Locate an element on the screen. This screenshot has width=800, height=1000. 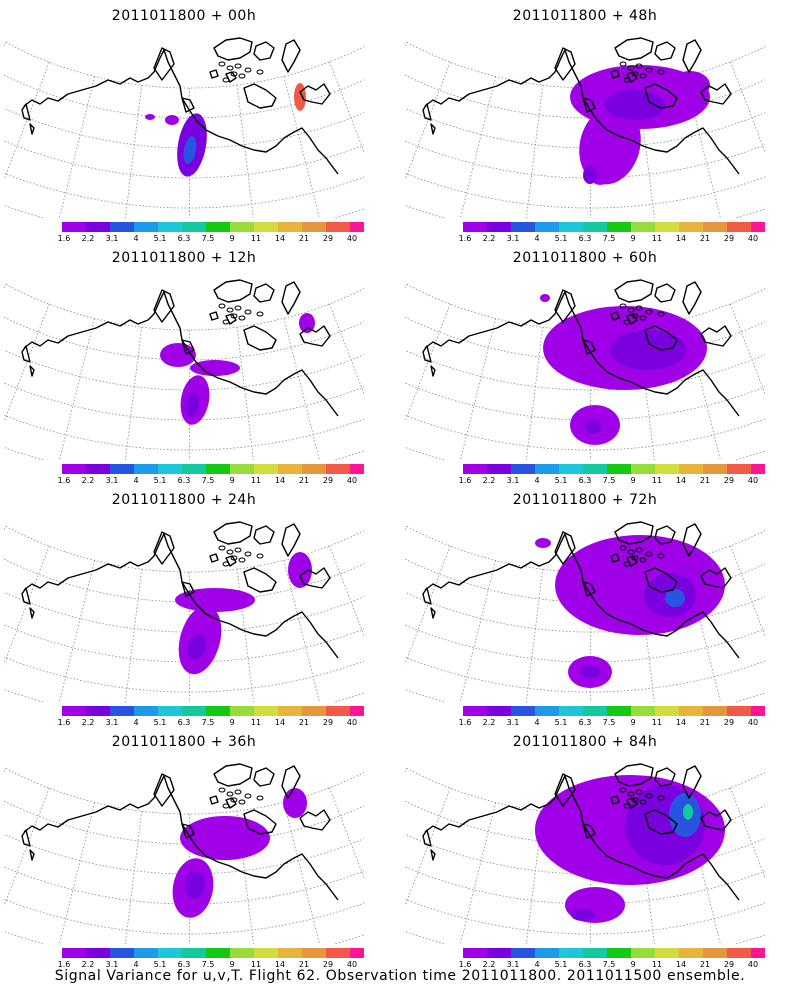
panel-title: 2011011800 + 72h is located at coordinates (585, 500).